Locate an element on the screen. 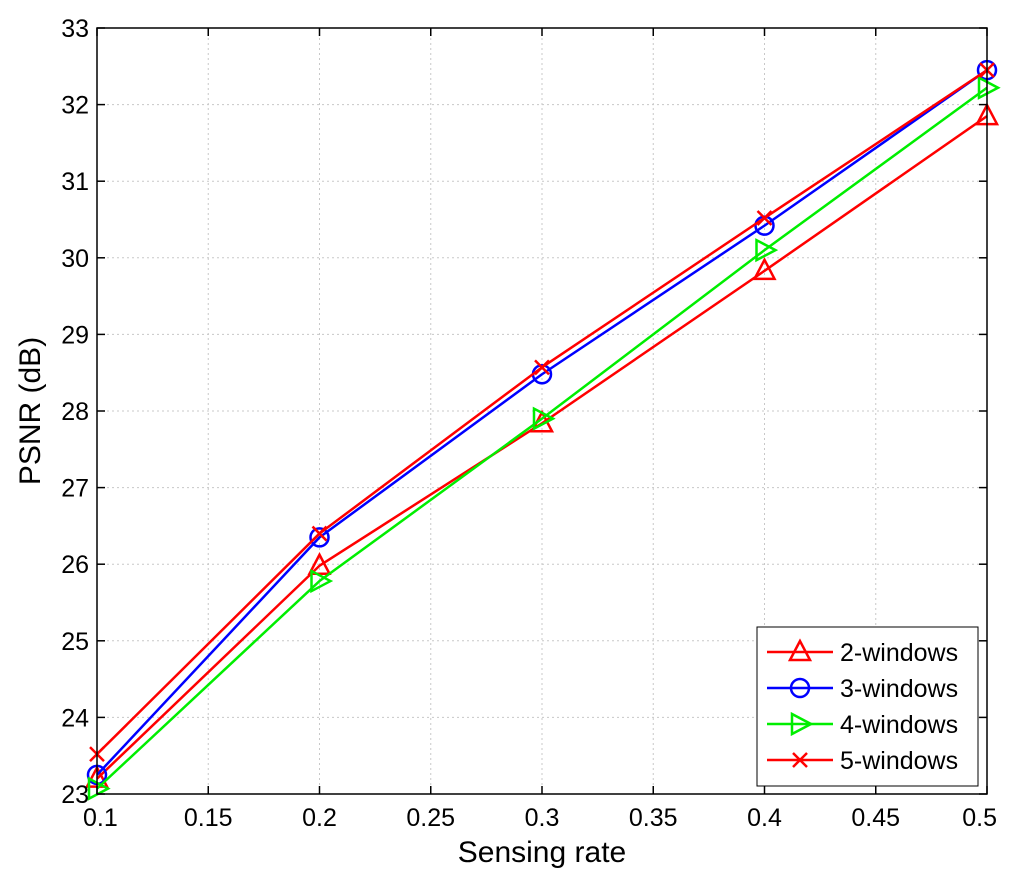  x-tick-label: 0.45 is located at coordinates (875, 818).